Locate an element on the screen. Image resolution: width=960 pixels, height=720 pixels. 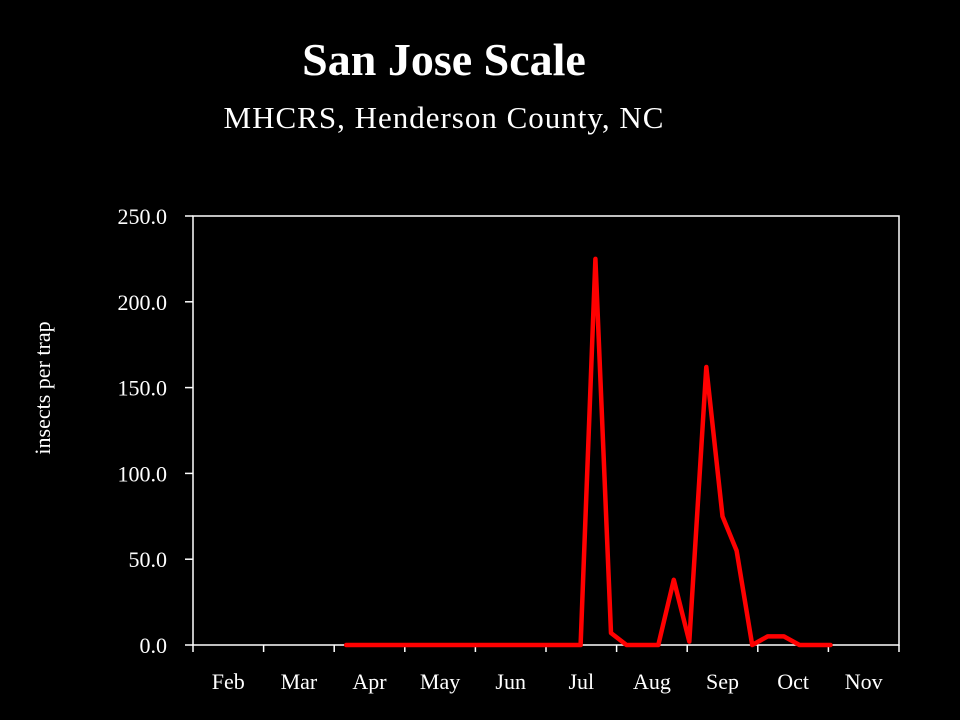
x-tick-label: Feb is located at coordinates (228, 681).